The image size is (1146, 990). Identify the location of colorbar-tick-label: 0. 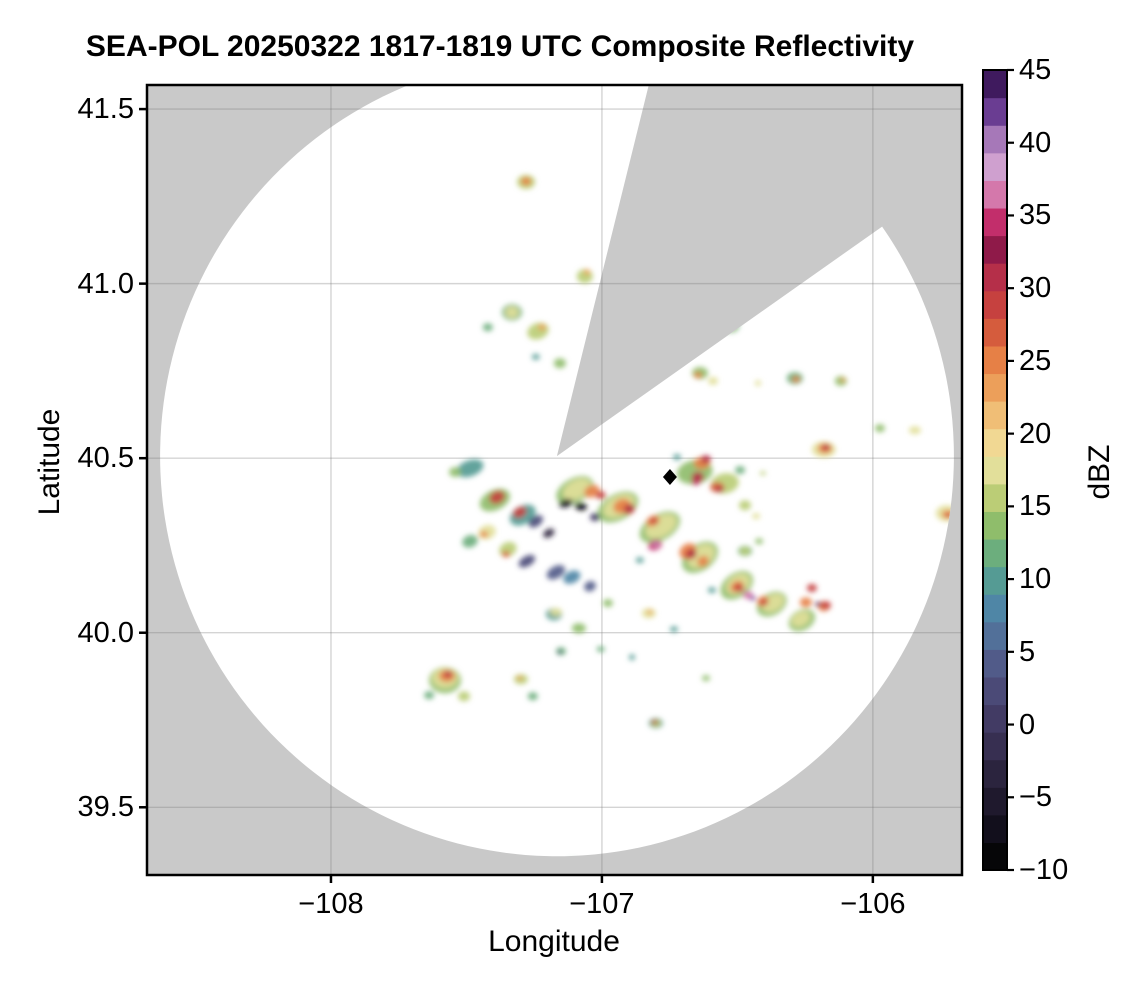
(1027, 724).